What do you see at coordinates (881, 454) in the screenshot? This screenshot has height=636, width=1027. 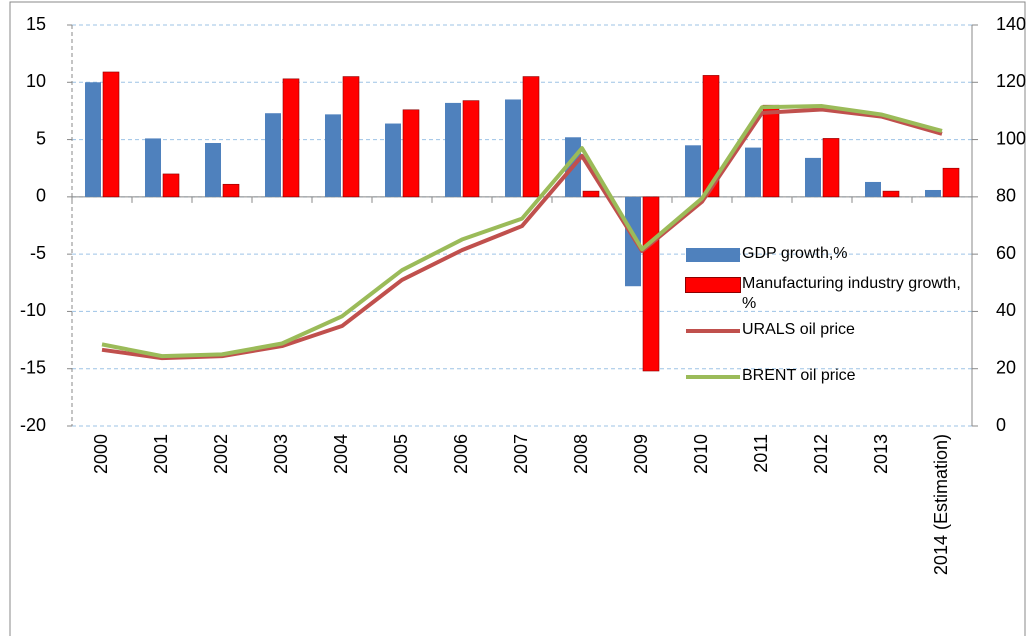 I see `x-tick-label: 2013` at bounding box center [881, 454].